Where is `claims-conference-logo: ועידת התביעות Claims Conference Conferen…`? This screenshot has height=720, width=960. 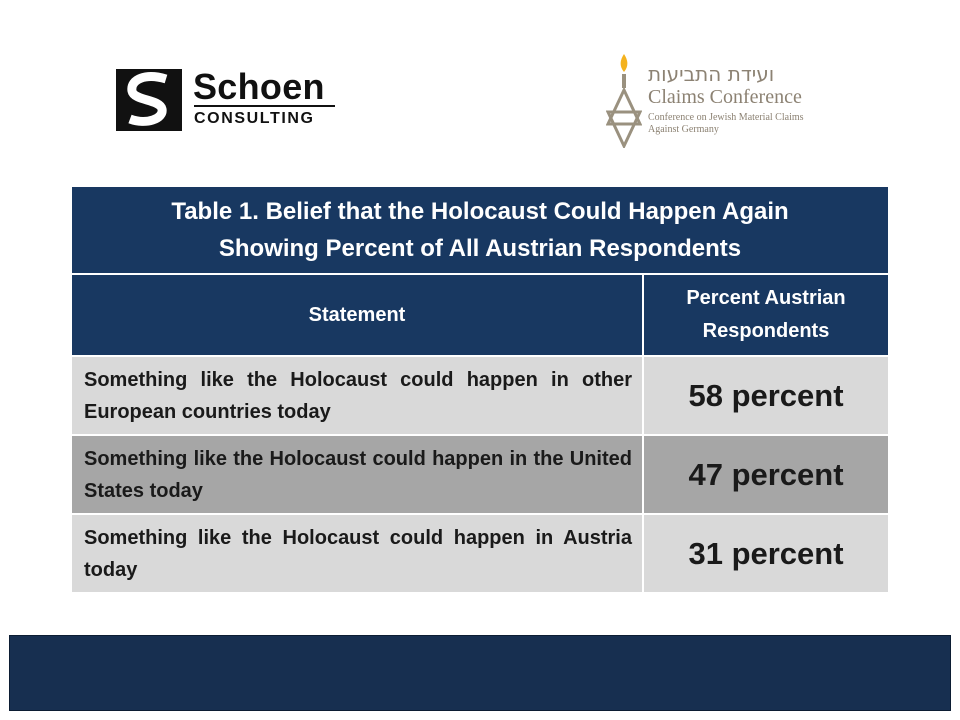
claims-conference-logo: ועידת התביעות Claims Conference Conferen… is located at coordinates (716, 100).